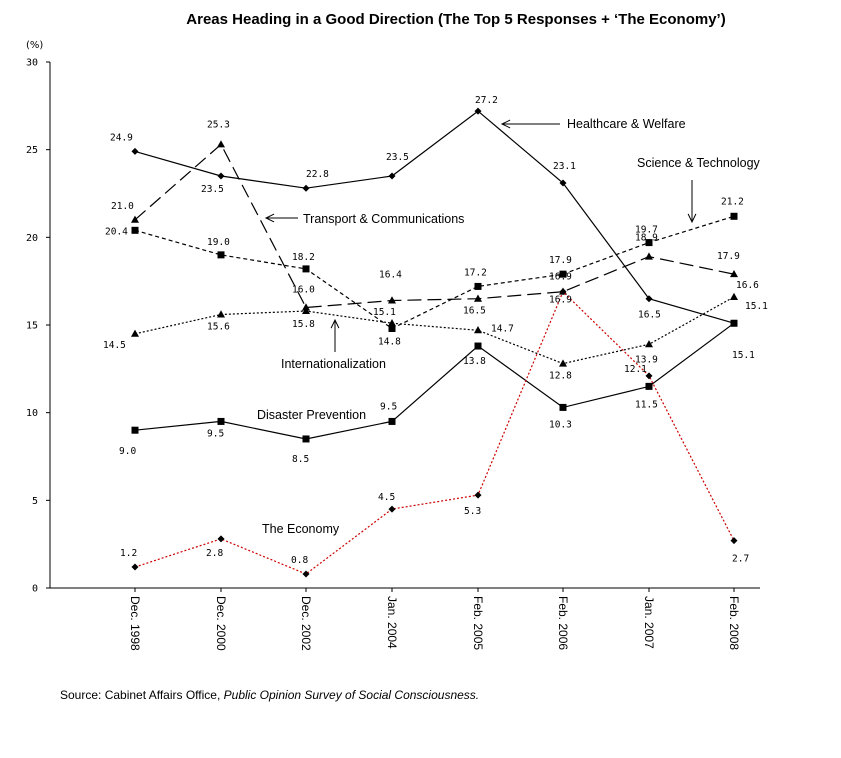  What do you see at coordinates (560, 424) in the screenshot?
I see `data-label: 10.3` at bounding box center [560, 424].